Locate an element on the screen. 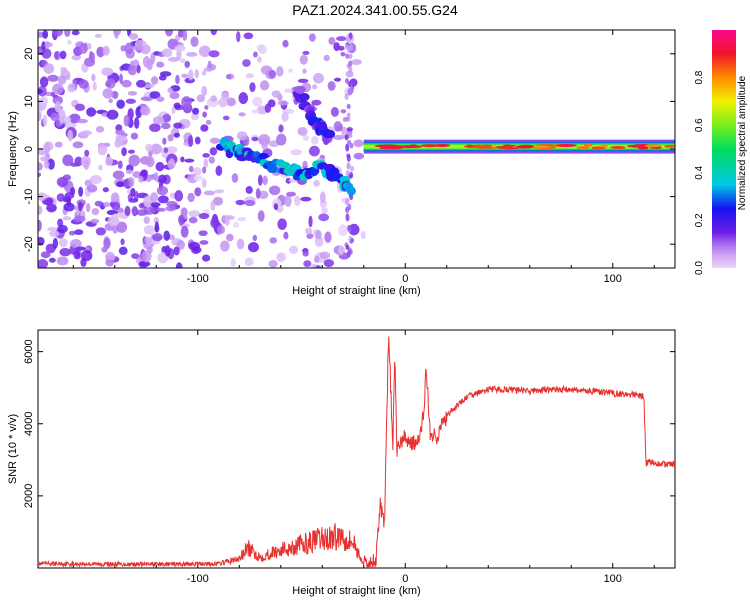 The width and height of the screenshot is (750, 600). snr-x-axis-label: Height of straight line (km) is located at coordinates (356, 591).